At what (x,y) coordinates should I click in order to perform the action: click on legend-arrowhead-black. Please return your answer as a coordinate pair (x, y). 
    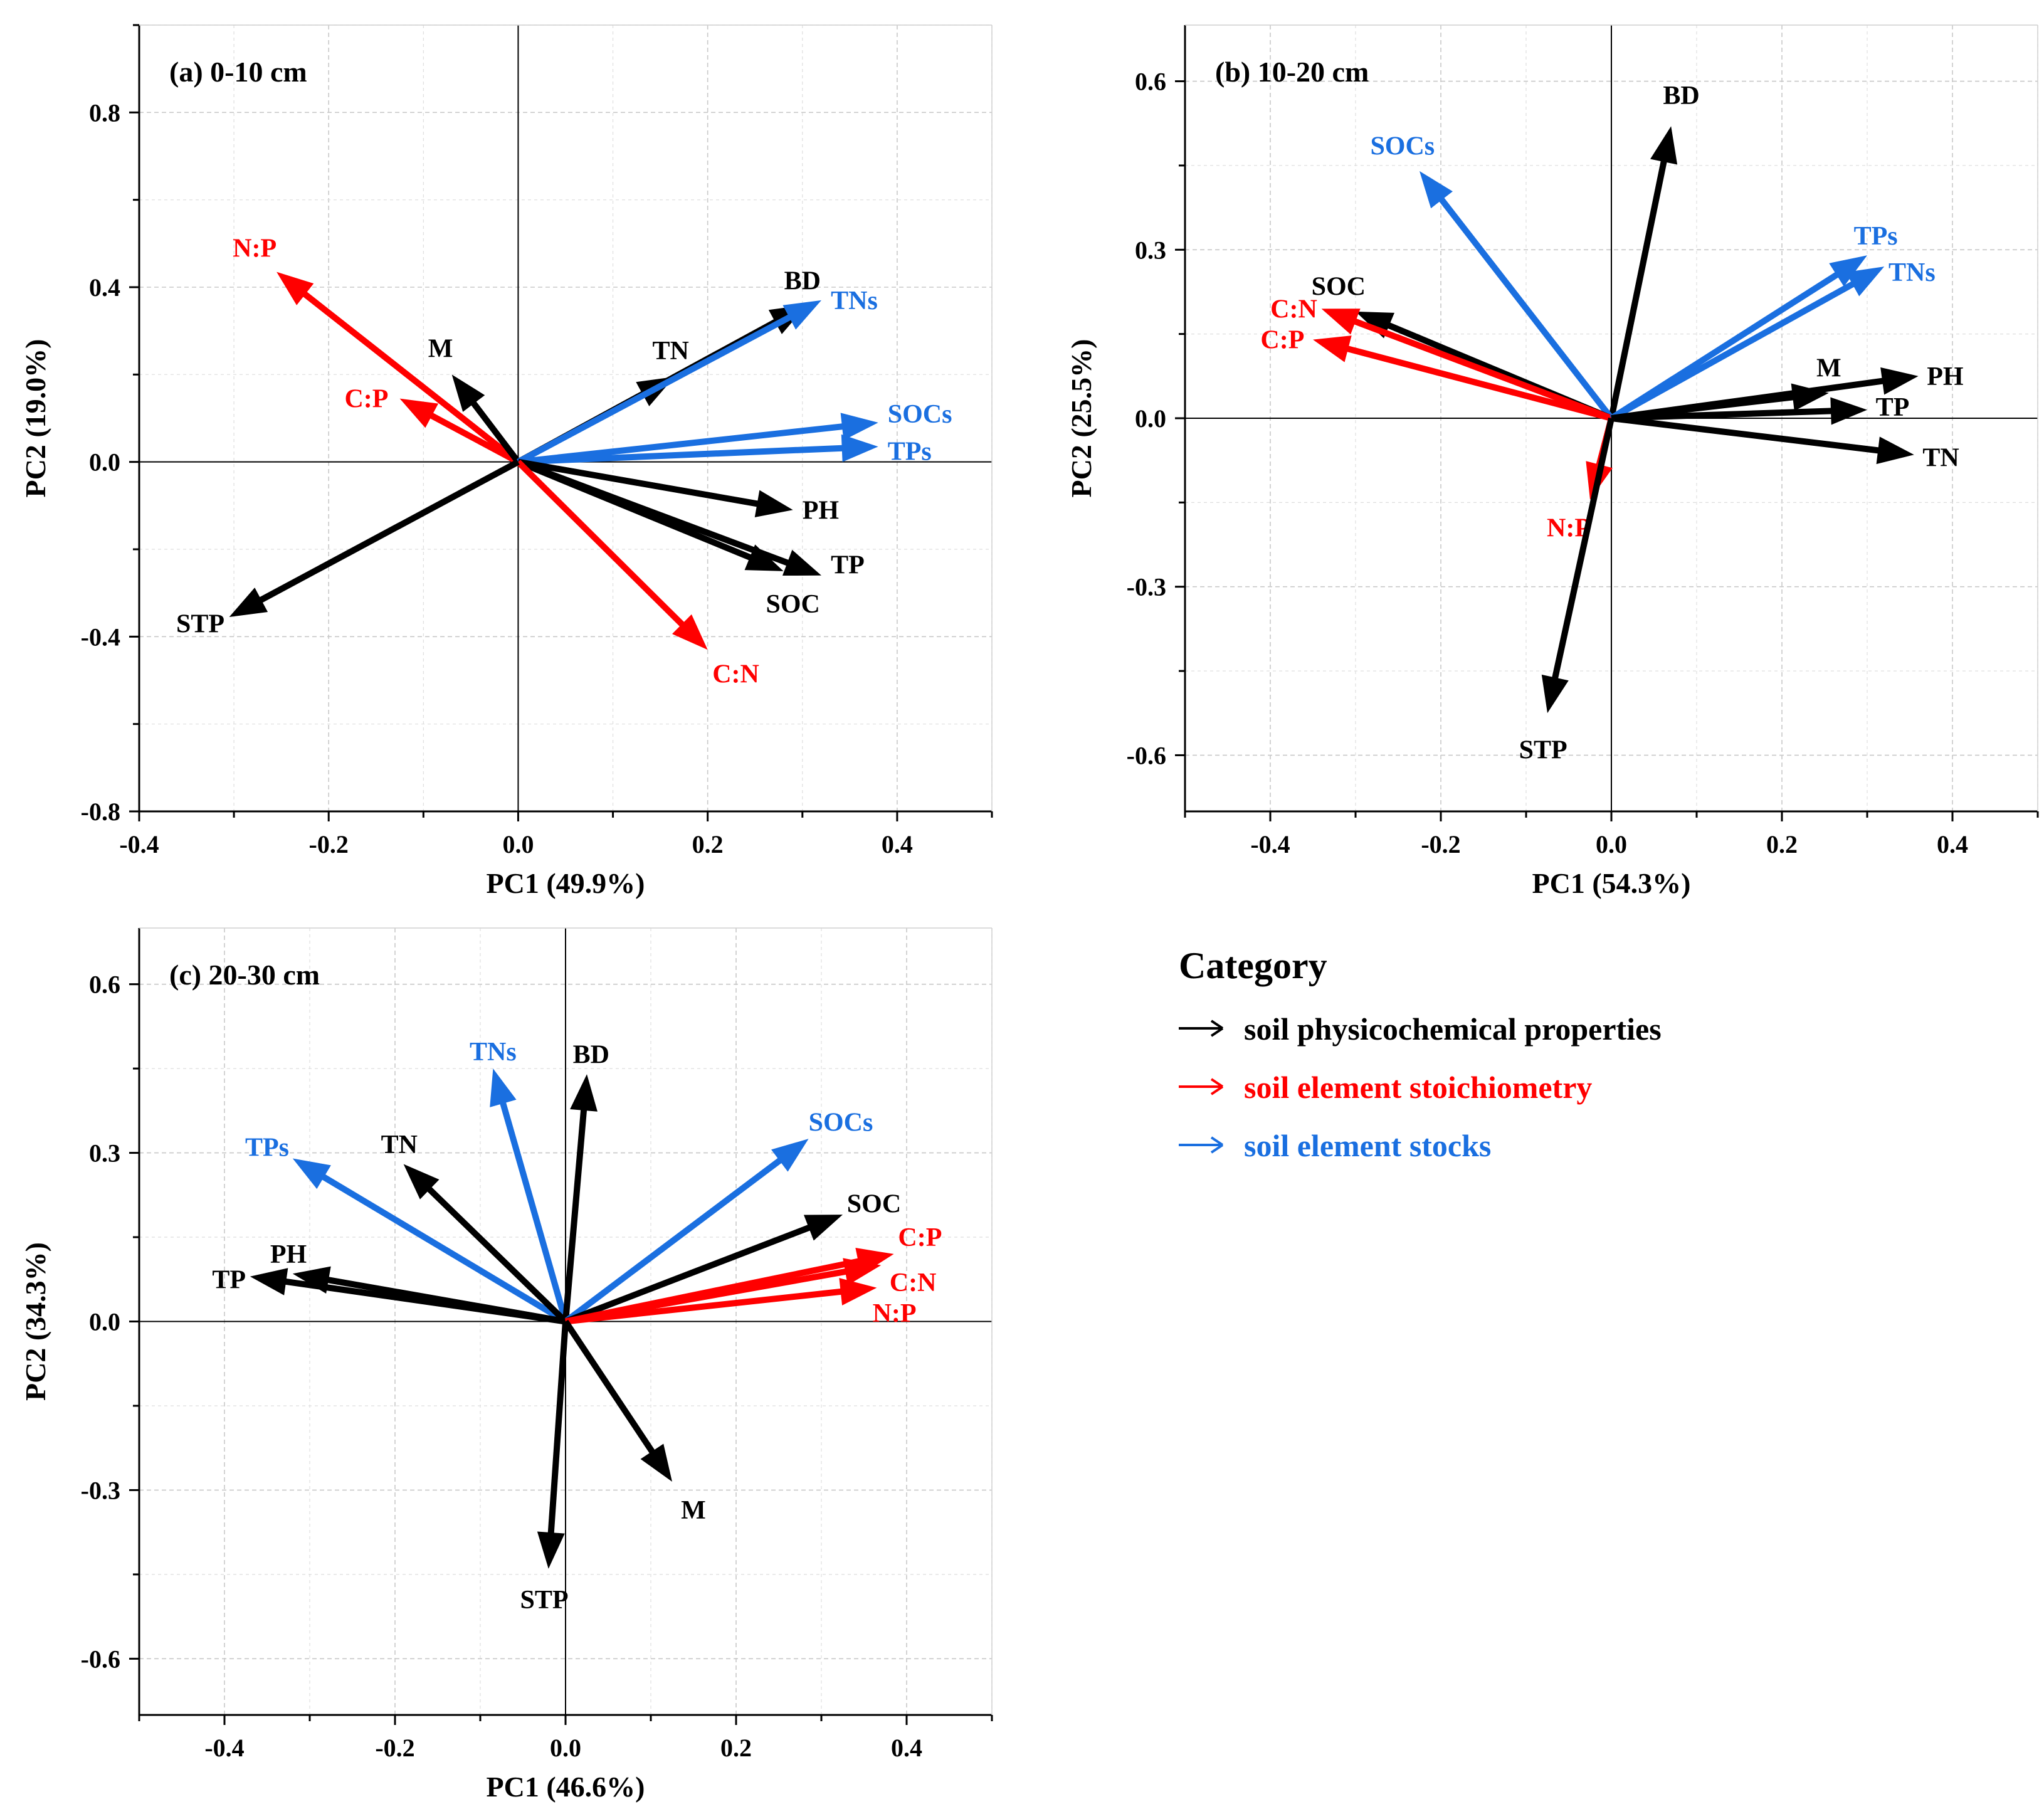
    Looking at the image, I should click on (1217, 1028).